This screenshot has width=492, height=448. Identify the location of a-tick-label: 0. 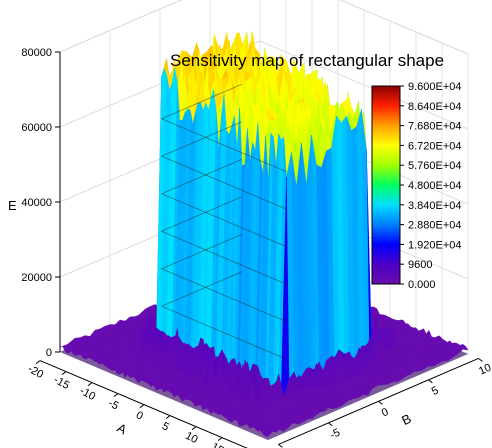
(139, 415).